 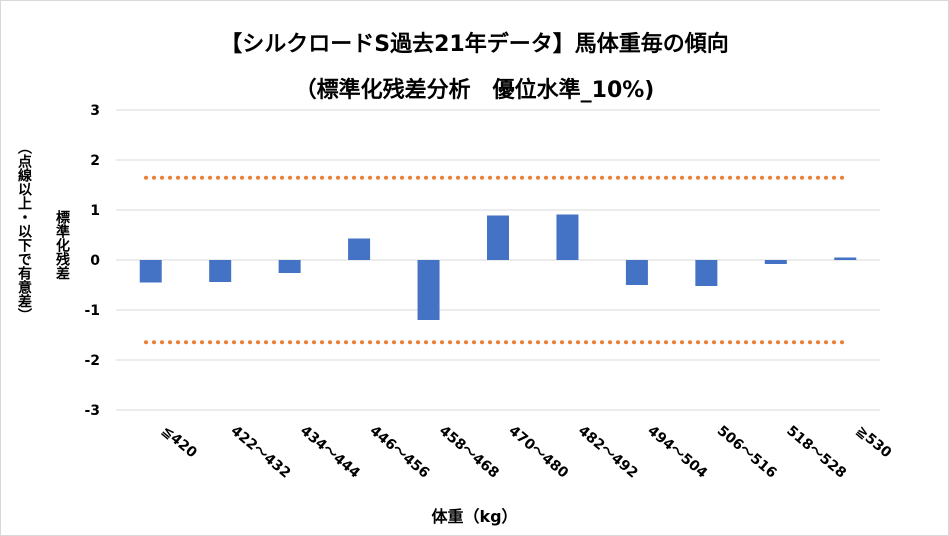 What do you see at coordinates (400, 452) in the screenshot?
I see `x-tick-label: 446～456` at bounding box center [400, 452].